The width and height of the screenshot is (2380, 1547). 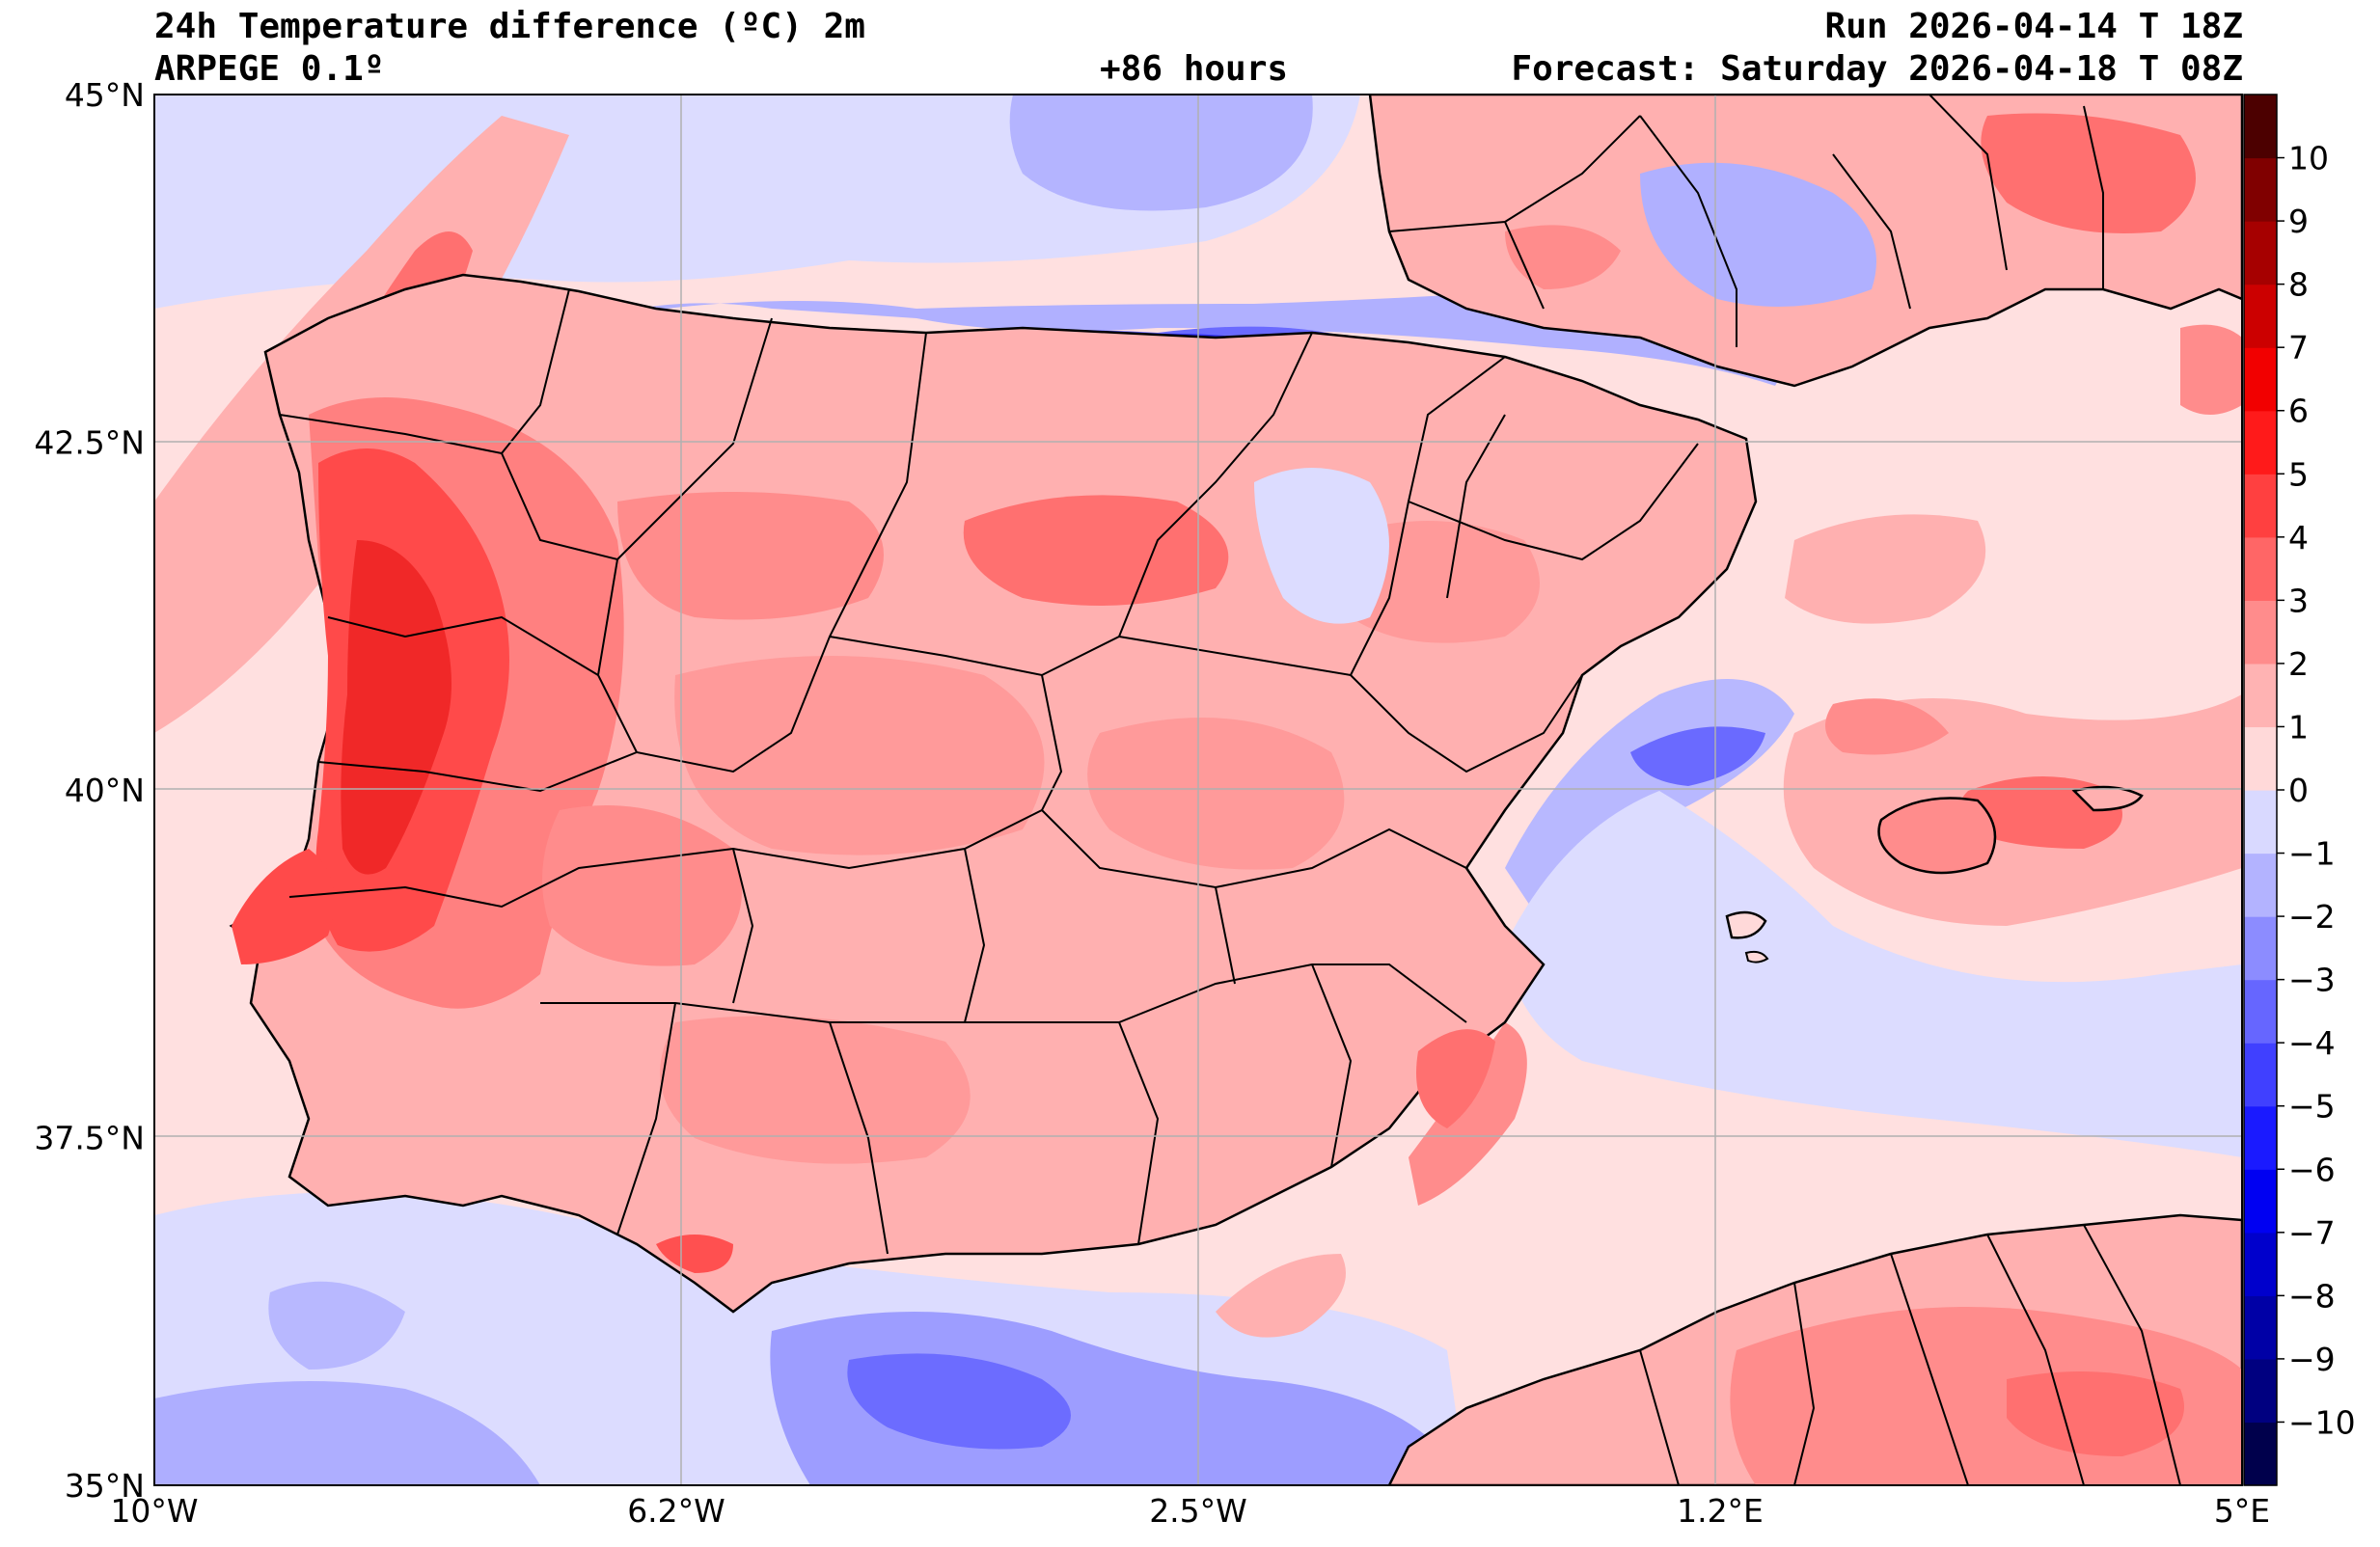 What do you see at coordinates (642, 885) in the screenshot?
I see `warm-area-extremadura` at bounding box center [642, 885].